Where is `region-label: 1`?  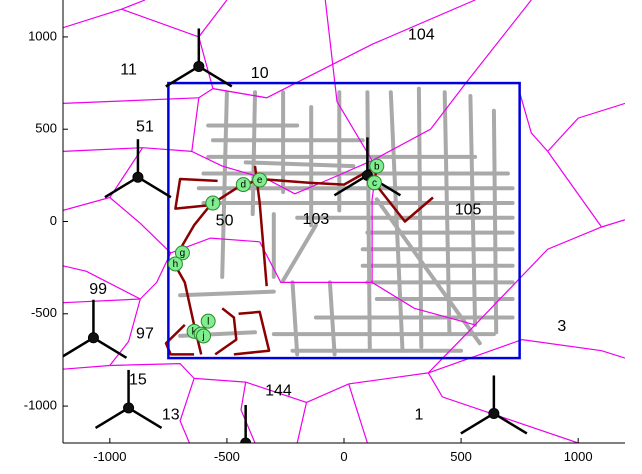 region-label: 1 is located at coordinates (418, 415).